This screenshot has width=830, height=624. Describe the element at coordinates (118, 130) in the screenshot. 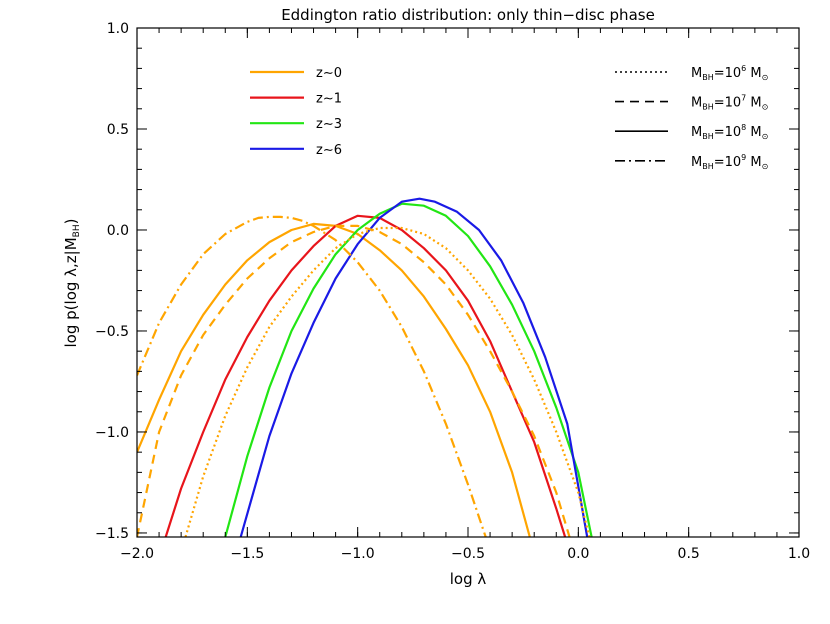

I see `y-tick-label: 0.5` at that location.